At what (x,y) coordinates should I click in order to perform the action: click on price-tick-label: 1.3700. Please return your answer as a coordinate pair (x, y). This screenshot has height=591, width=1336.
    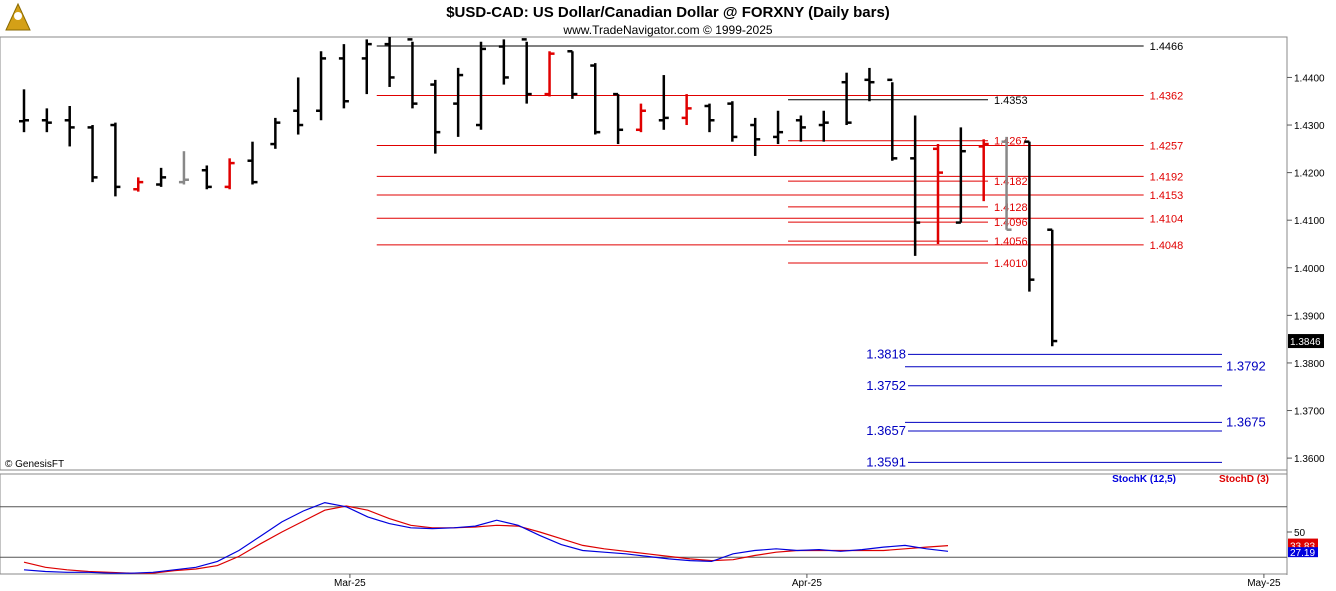
    Looking at the image, I should click on (1309, 412).